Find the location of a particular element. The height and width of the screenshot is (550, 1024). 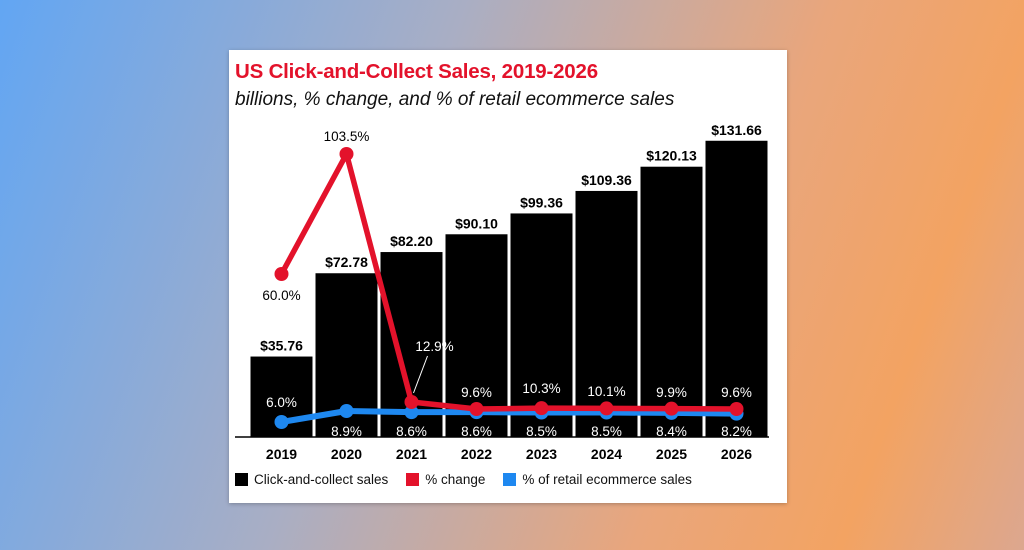

legend-label-share: % of retail ecommerce sales is located at coordinates (607, 479).